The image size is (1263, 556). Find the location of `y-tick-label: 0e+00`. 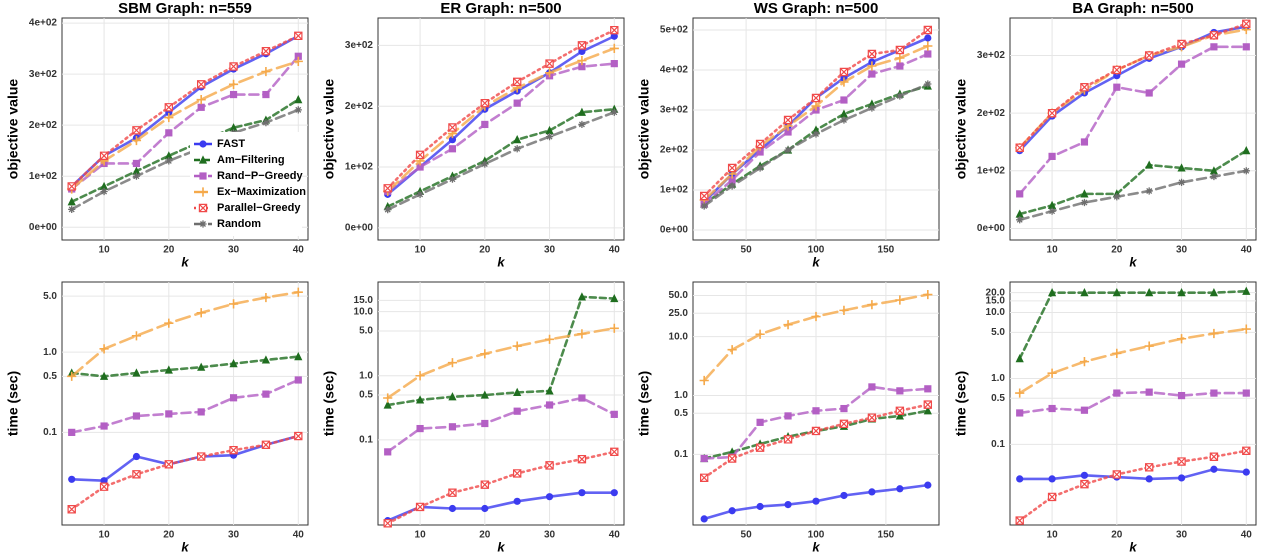

y-tick-label: 0e+00 is located at coordinates (43, 227).